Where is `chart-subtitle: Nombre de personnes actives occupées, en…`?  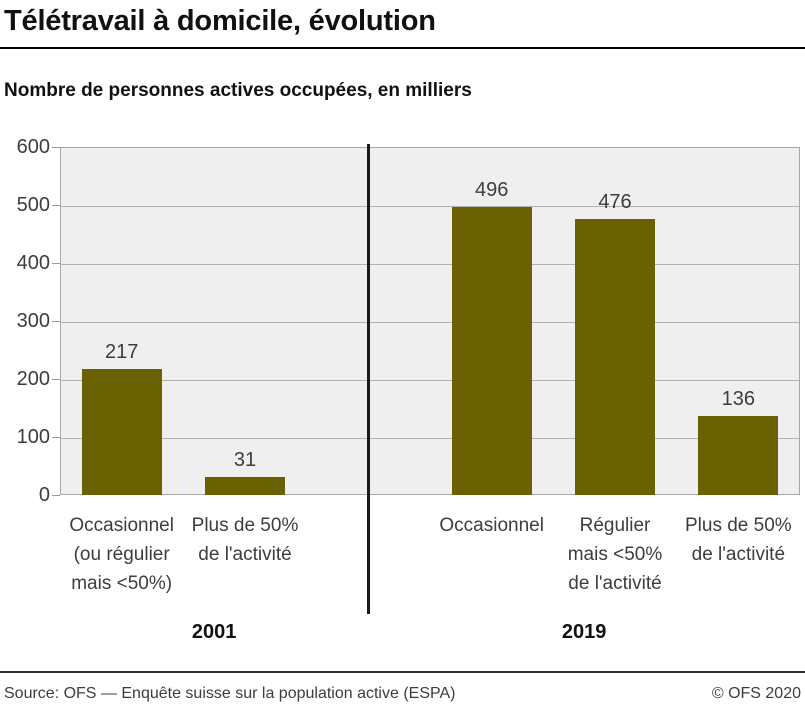
chart-subtitle: Nombre de personnes actives occupées, en… is located at coordinates (238, 90).